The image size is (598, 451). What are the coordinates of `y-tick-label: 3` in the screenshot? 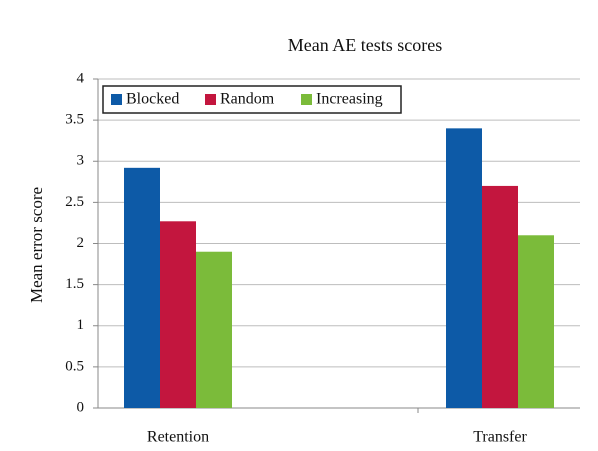 It's located at (81, 161).